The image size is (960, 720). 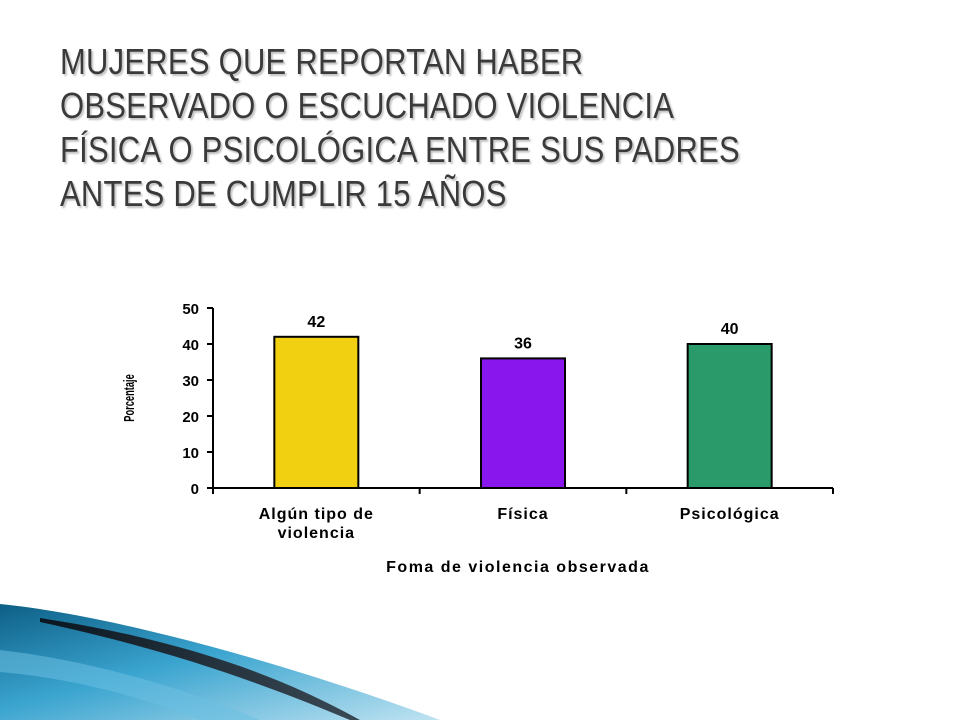 I want to click on decorative-swoosh, so click(x=220, y=662).